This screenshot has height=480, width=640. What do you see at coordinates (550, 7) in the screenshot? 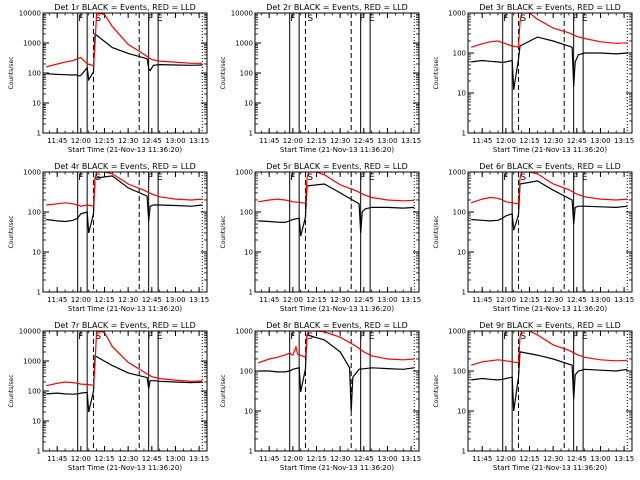
I see `panel-title: Det 3r BLACK = Events, RED = LLD` at bounding box center [550, 7].